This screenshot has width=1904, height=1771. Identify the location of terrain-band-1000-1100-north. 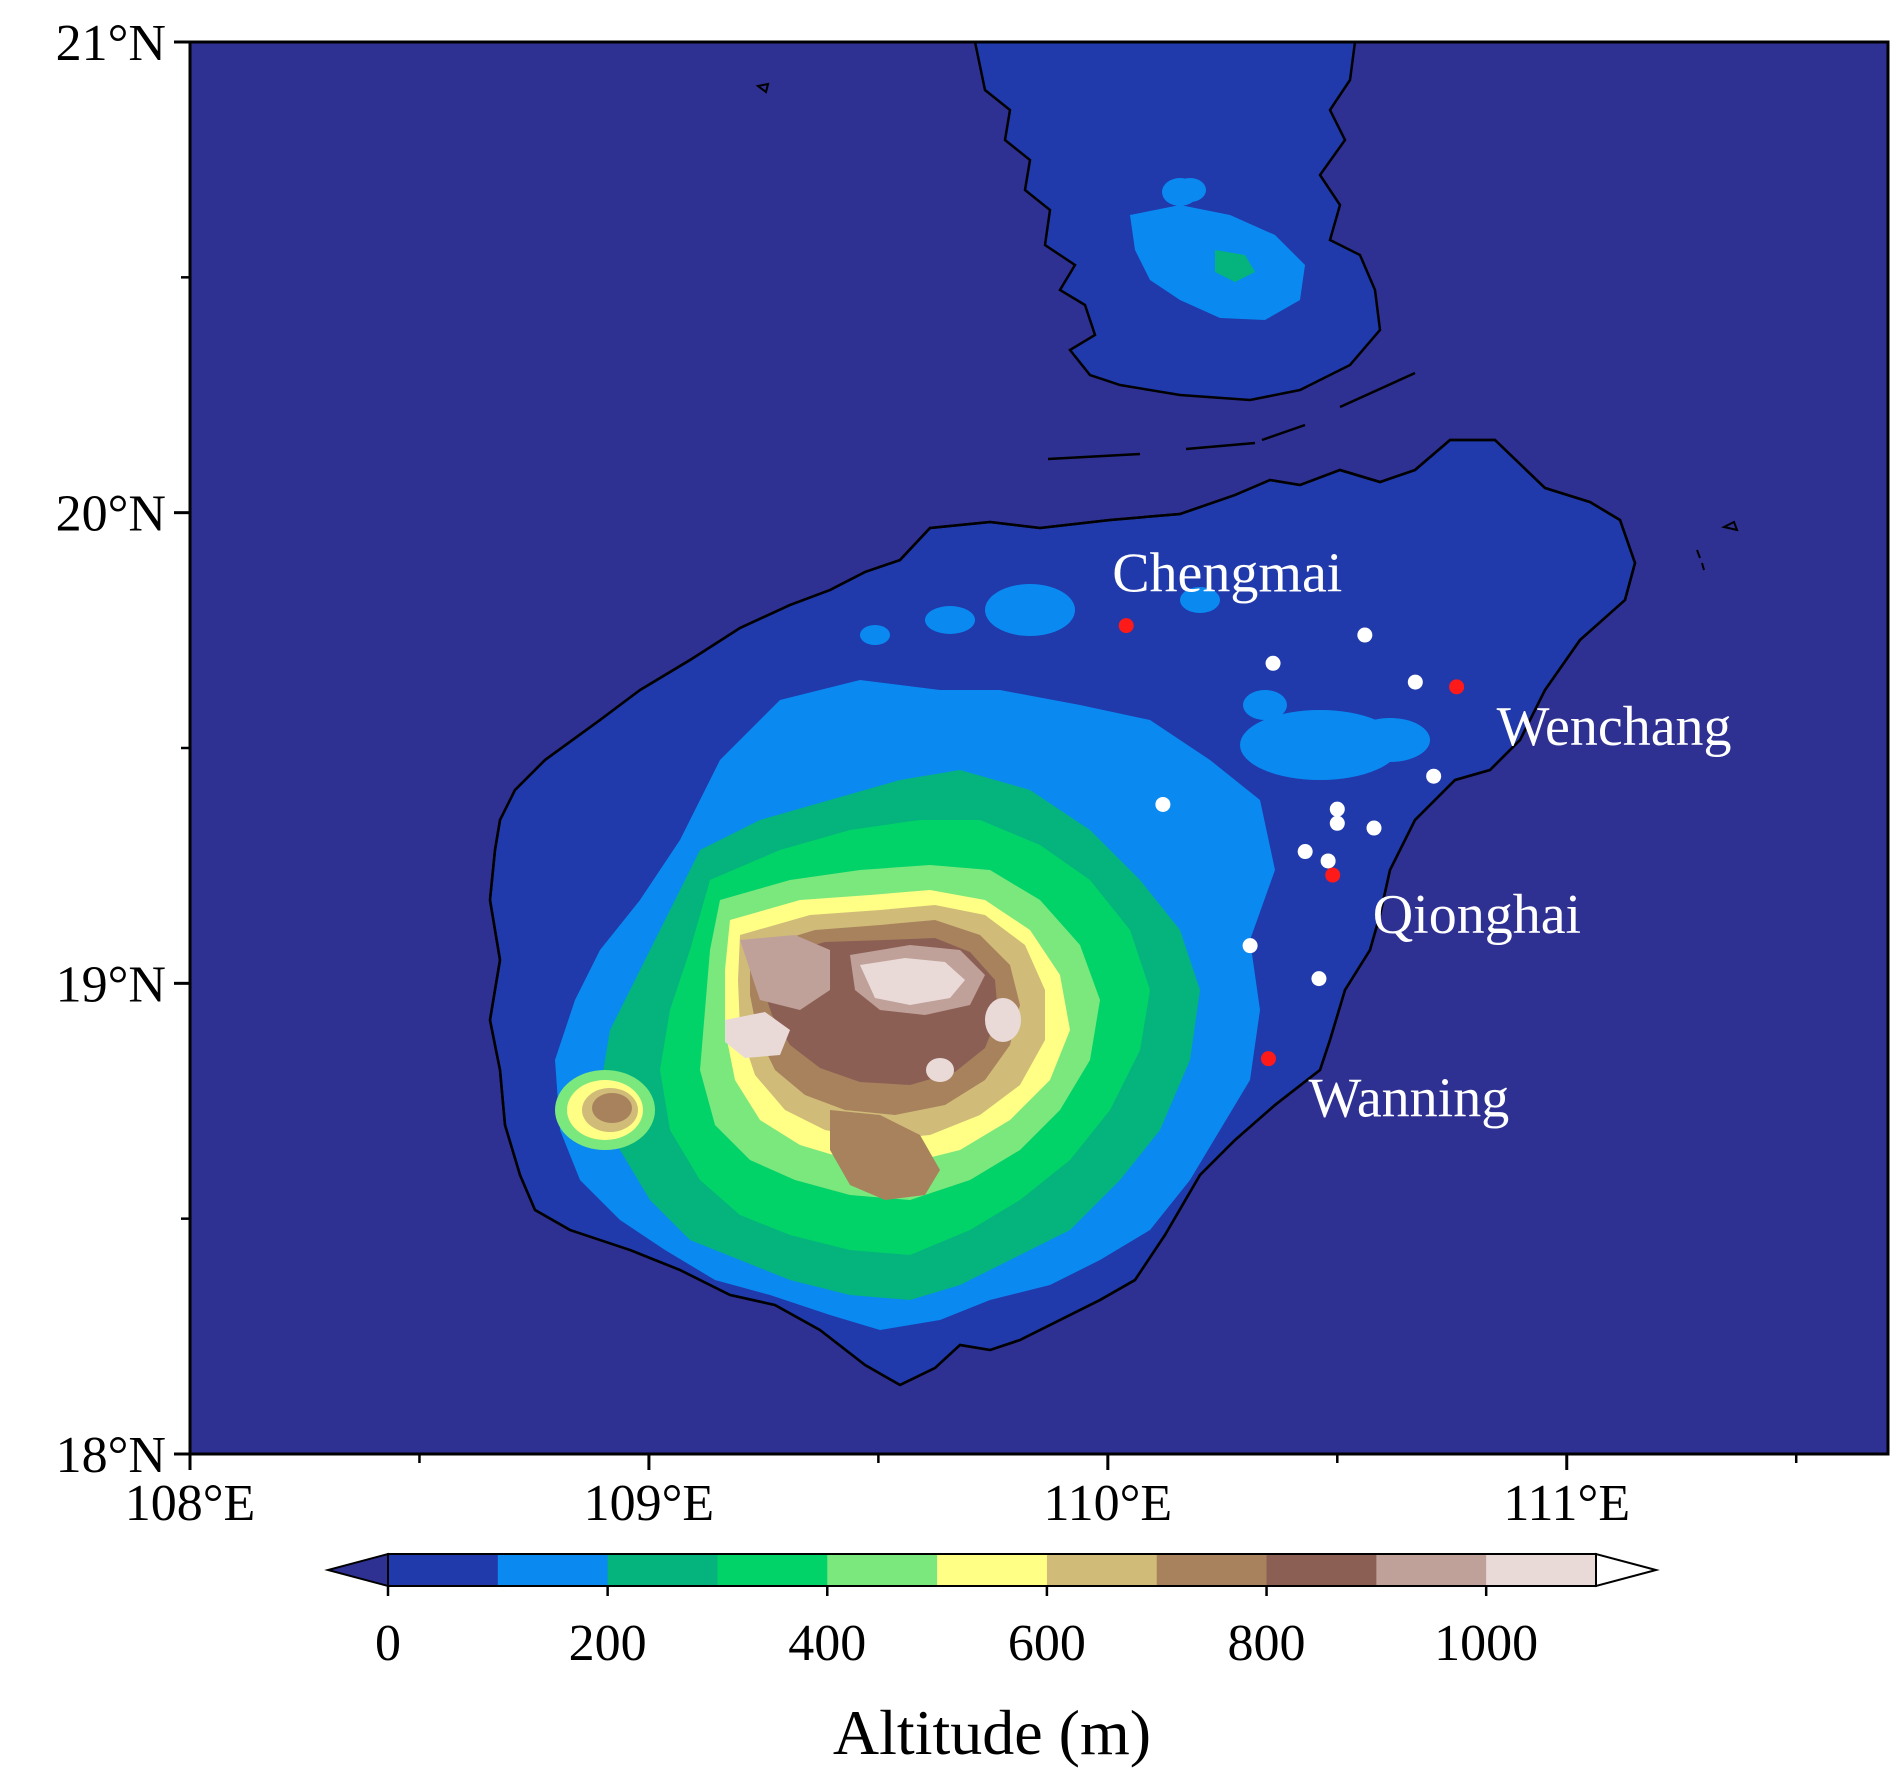
(912, 981).